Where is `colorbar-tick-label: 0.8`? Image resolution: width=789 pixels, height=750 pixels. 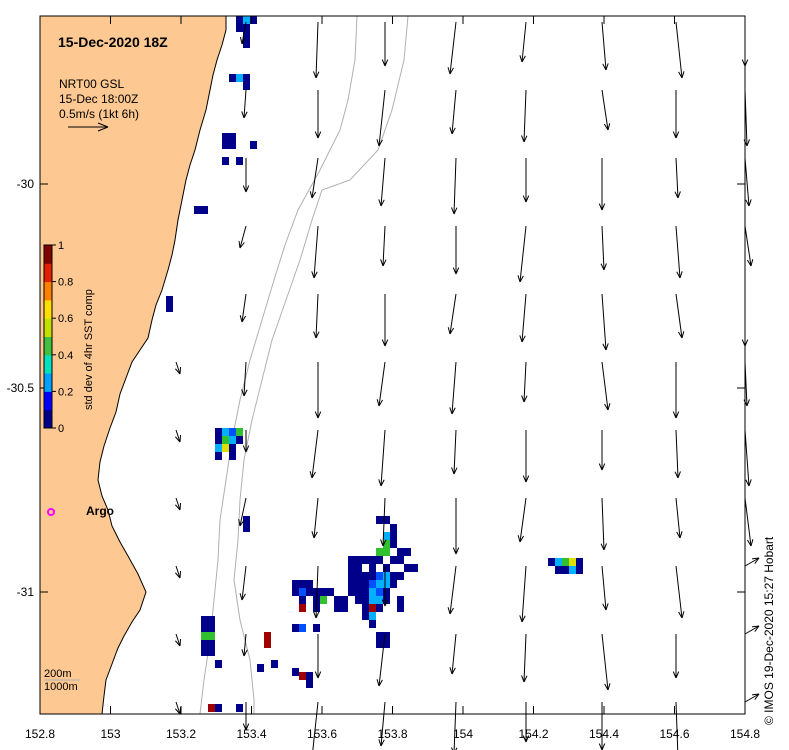 colorbar-tick-label: 0.8 is located at coordinates (65, 283).